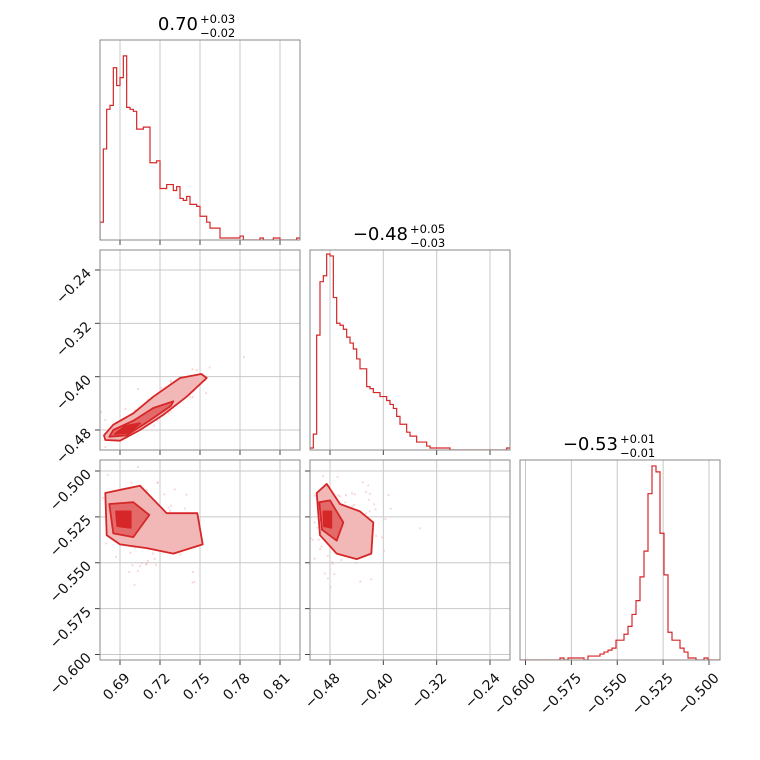  Describe the element at coordinates (71, 582) in the screenshot. I see `tick-label-y: −0.550` at that location.